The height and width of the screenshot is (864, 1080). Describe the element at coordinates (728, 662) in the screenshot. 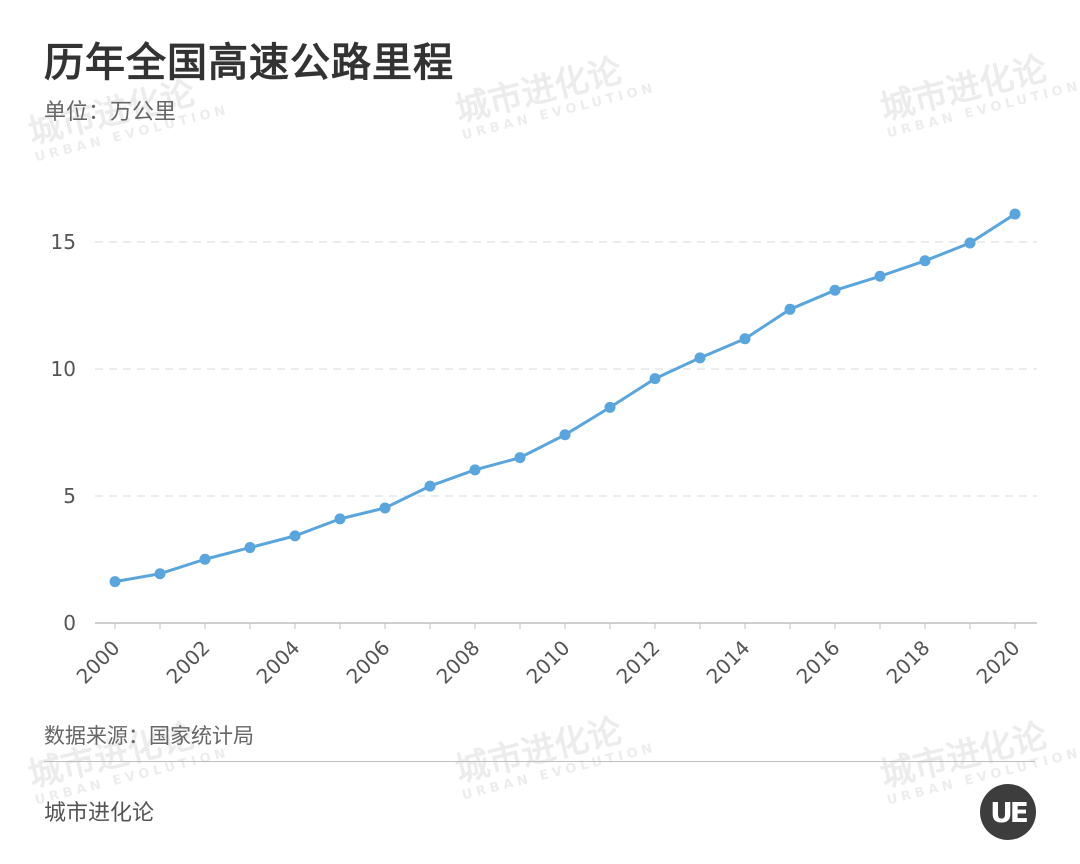

I see `x-tick-label: 2014` at that location.